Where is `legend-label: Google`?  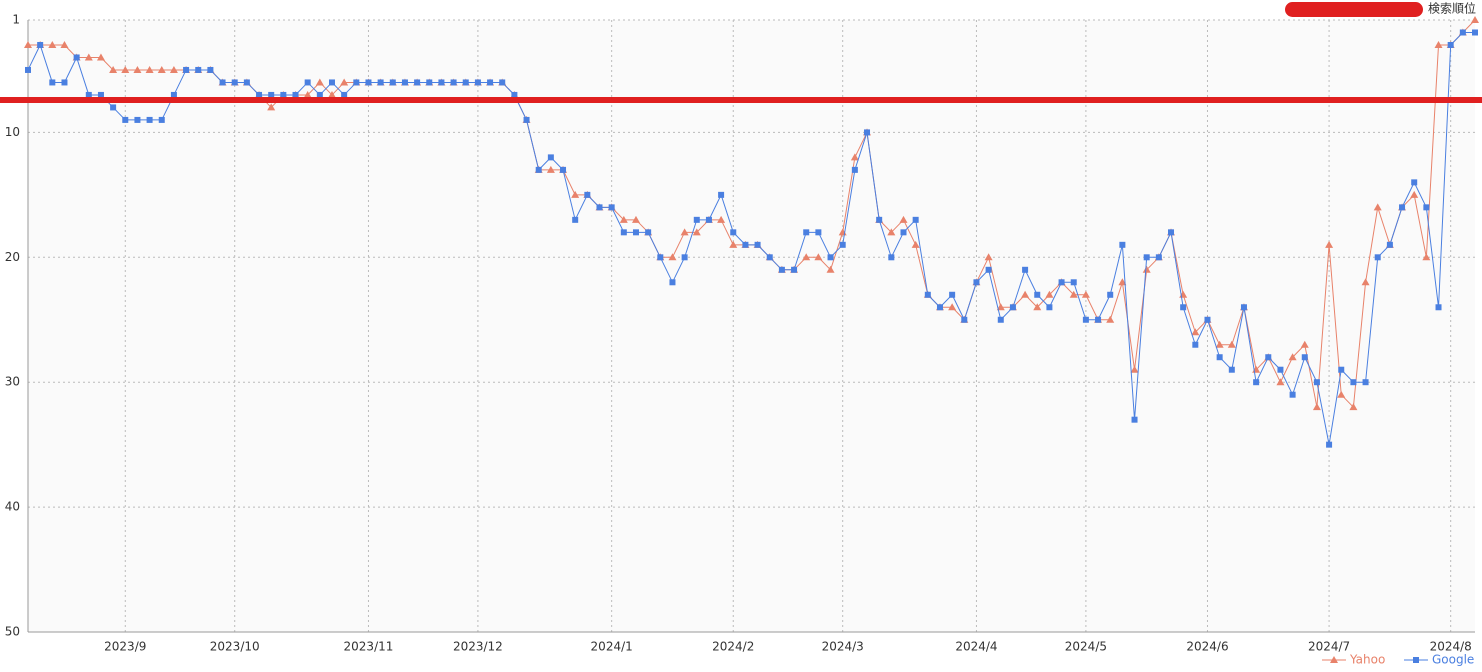
legend-label: Google is located at coordinates (1453, 660).